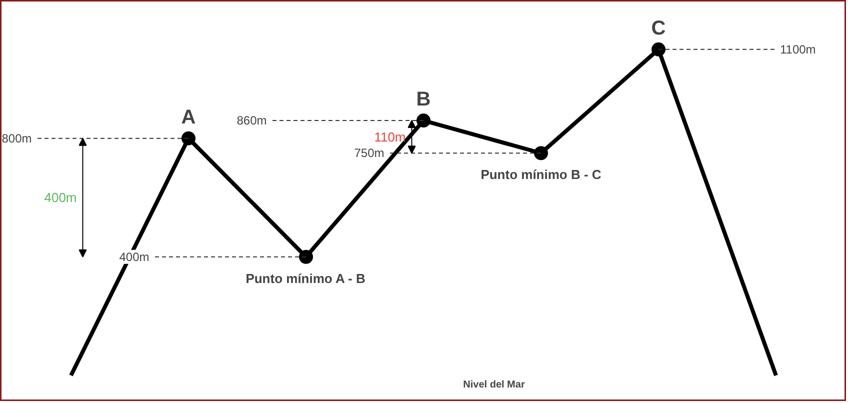  What do you see at coordinates (658, 28) in the screenshot?
I see `x-tick-label: C` at bounding box center [658, 28].